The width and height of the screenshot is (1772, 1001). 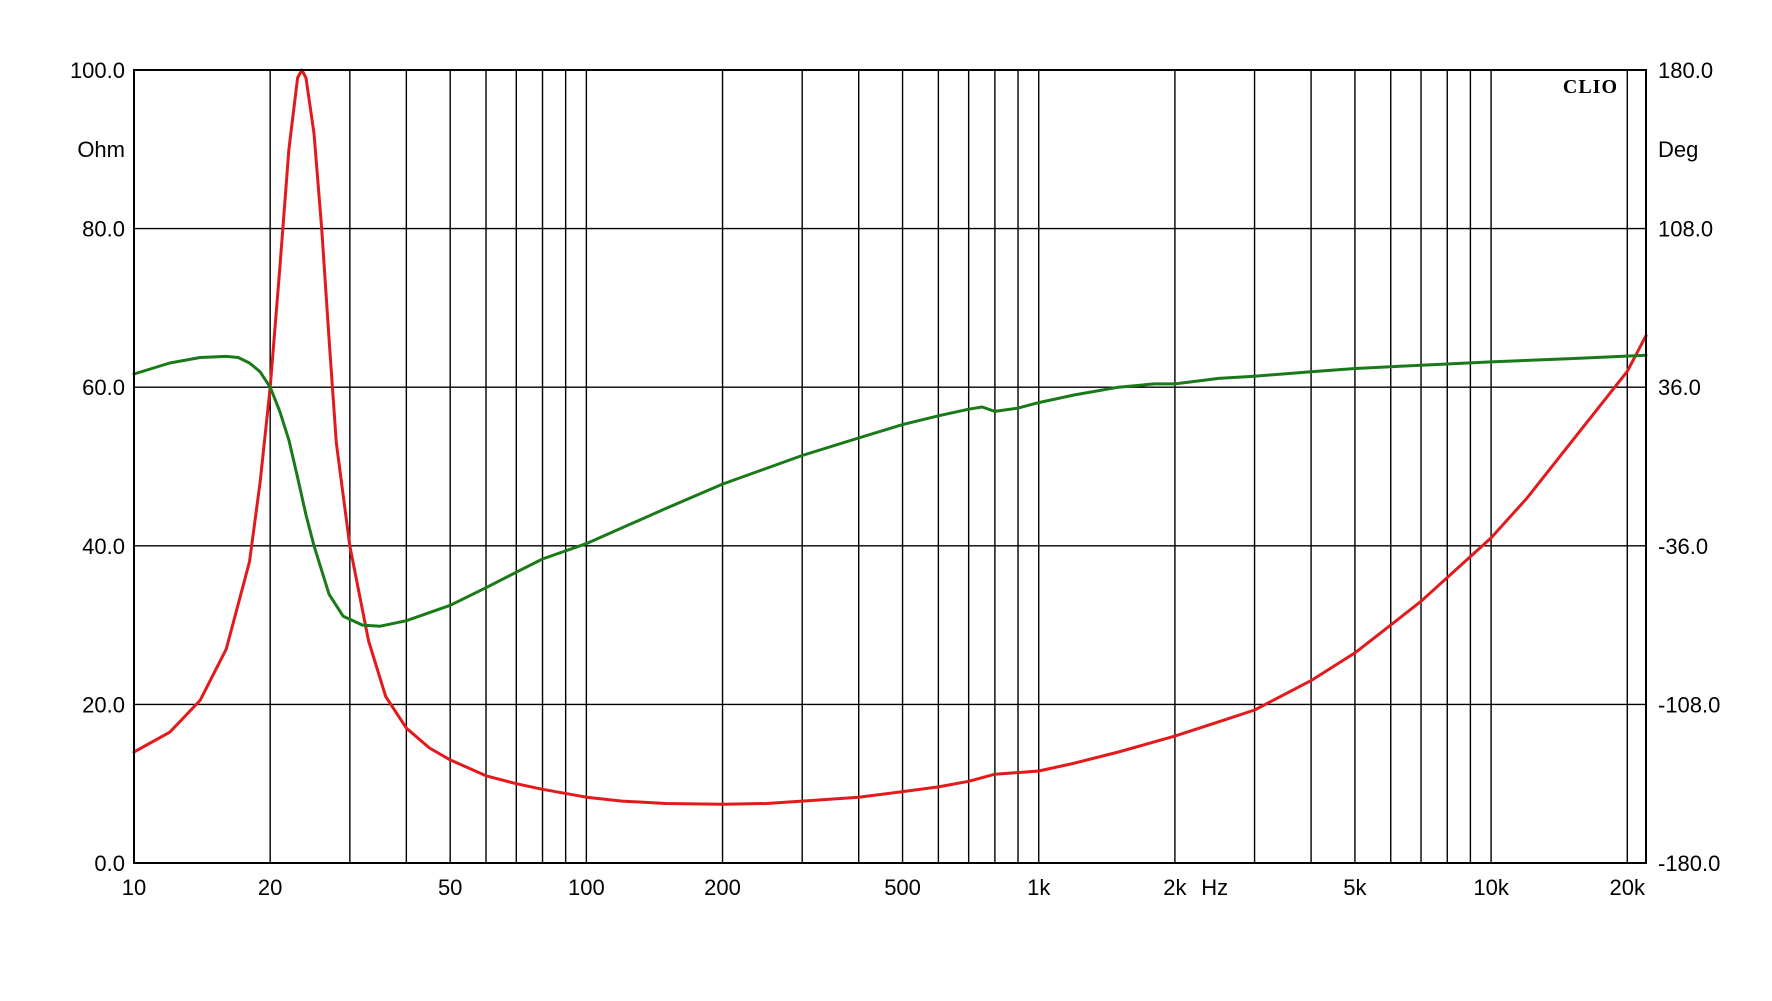 What do you see at coordinates (1175, 887) in the screenshot?
I see `x-tick-label: 2k` at bounding box center [1175, 887].